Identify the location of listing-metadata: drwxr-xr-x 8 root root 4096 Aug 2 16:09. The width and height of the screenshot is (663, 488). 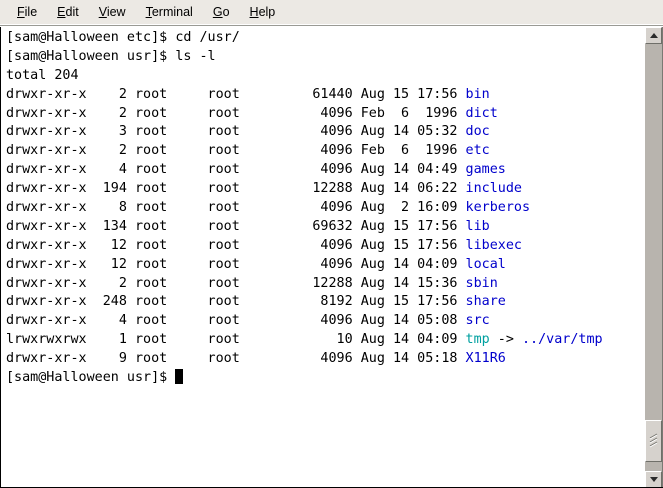
(236, 208).